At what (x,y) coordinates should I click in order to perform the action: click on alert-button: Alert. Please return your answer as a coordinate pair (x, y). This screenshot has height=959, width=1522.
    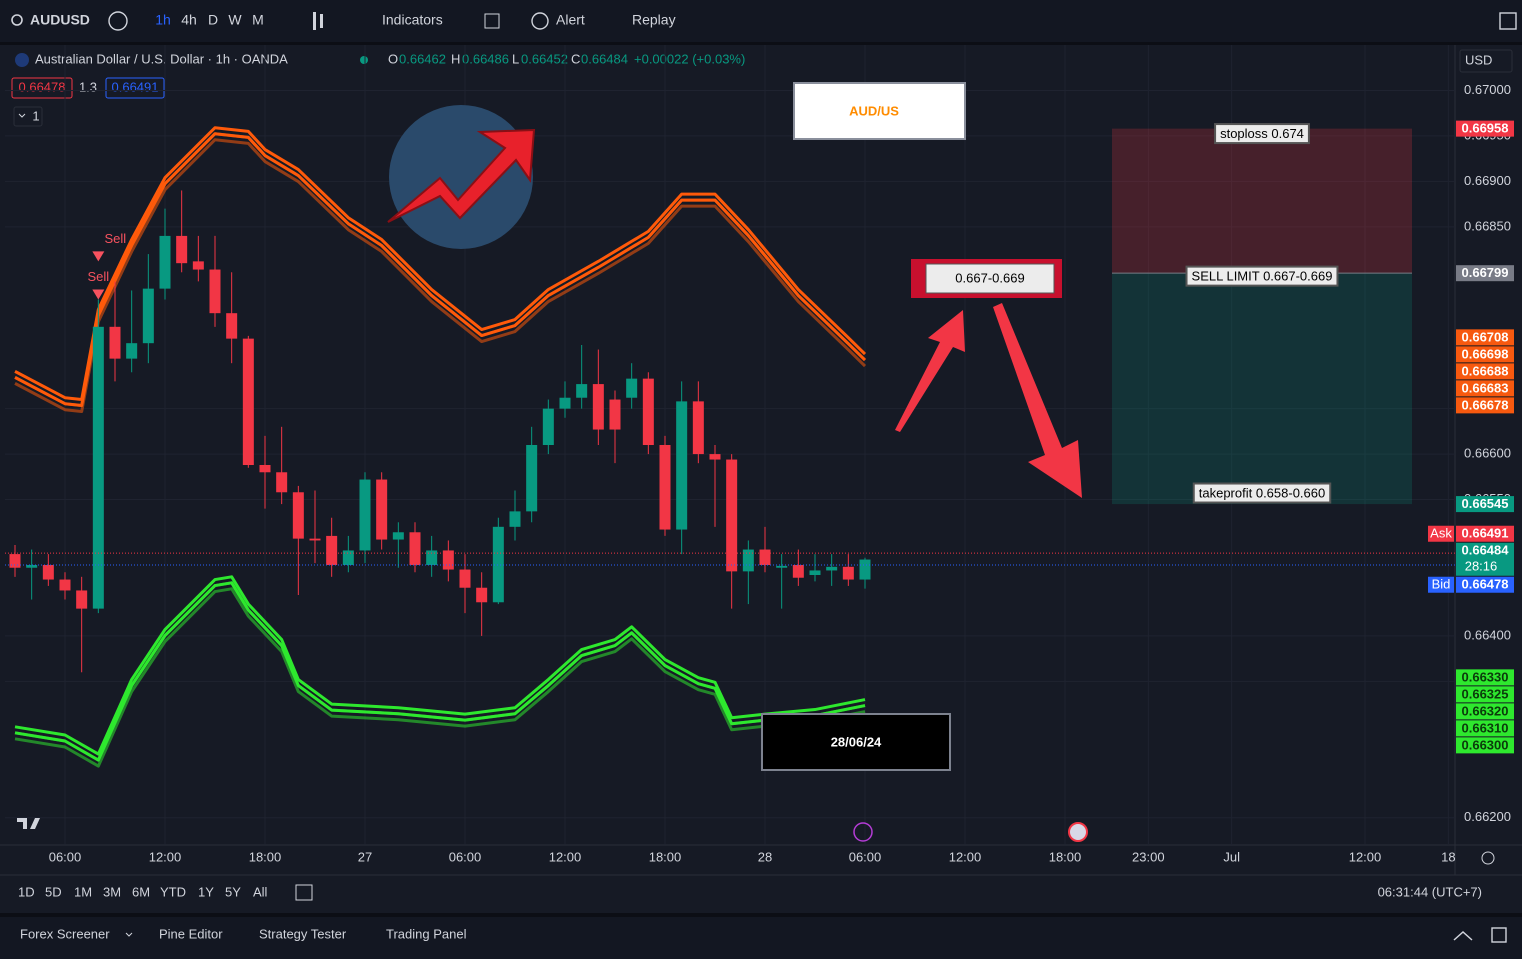
    Looking at the image, I should click on (570, 20).